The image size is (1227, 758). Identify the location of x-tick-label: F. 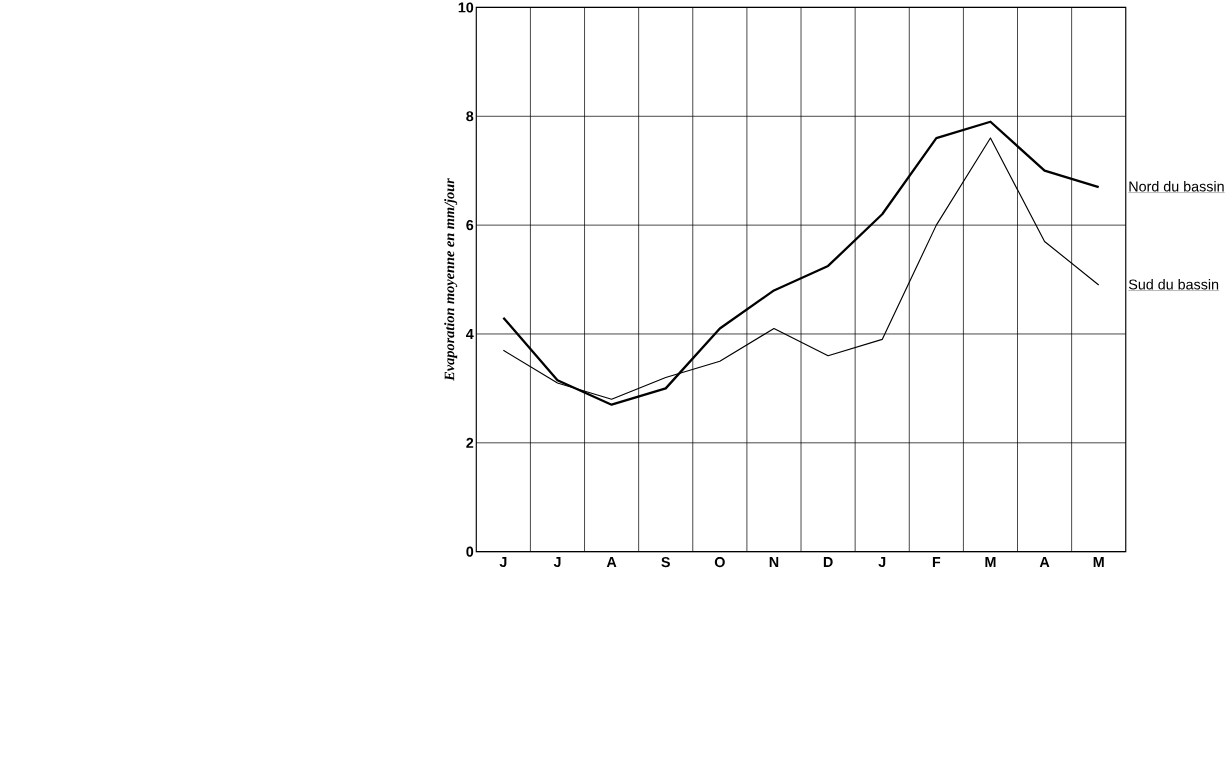
(936, 561).